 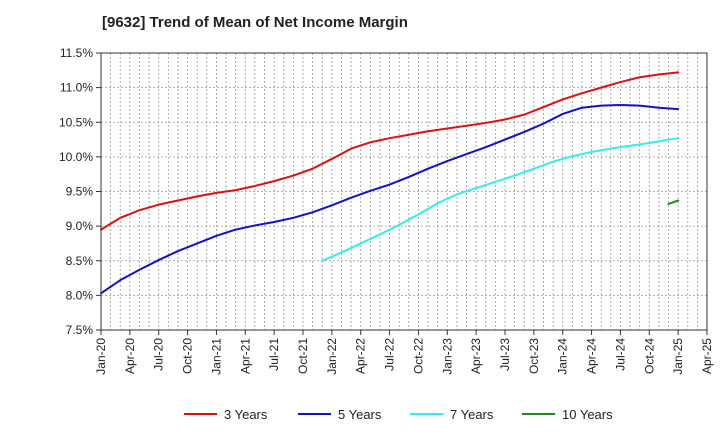 I want to click on x-tick-label: Apr-20, so click(x=130, y=356).